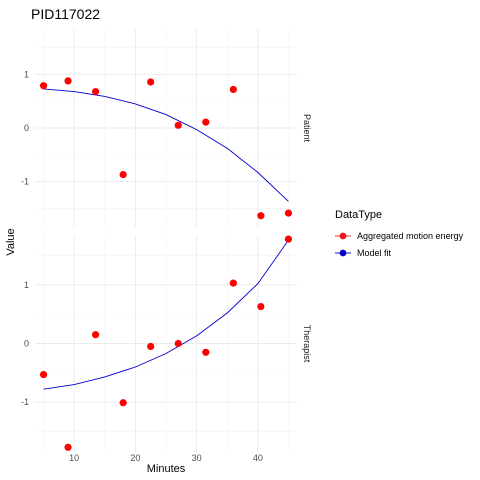 Image resolution: width=480 pixels, height=480 pixels. Describe the element at coordinates (11, 241) in the screenshot. I see `y-axis-label: Value` at that location.